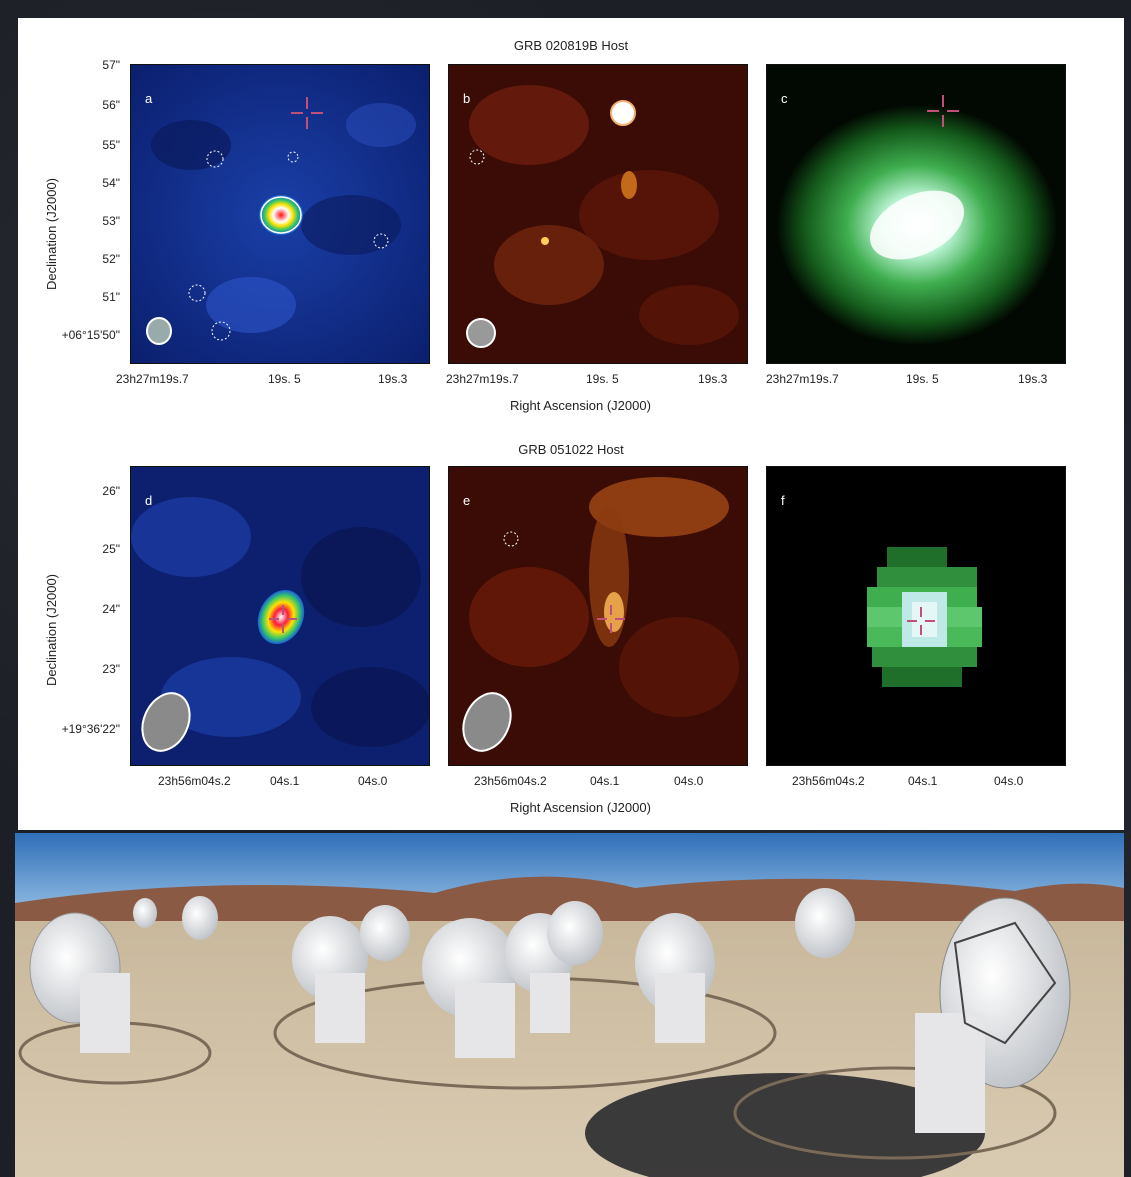 This screenshot has width=1131, height=1177. Describe the element at coordinates (90, 335) in the screenshot. I see `ytick: +06°15'50"` at that location.